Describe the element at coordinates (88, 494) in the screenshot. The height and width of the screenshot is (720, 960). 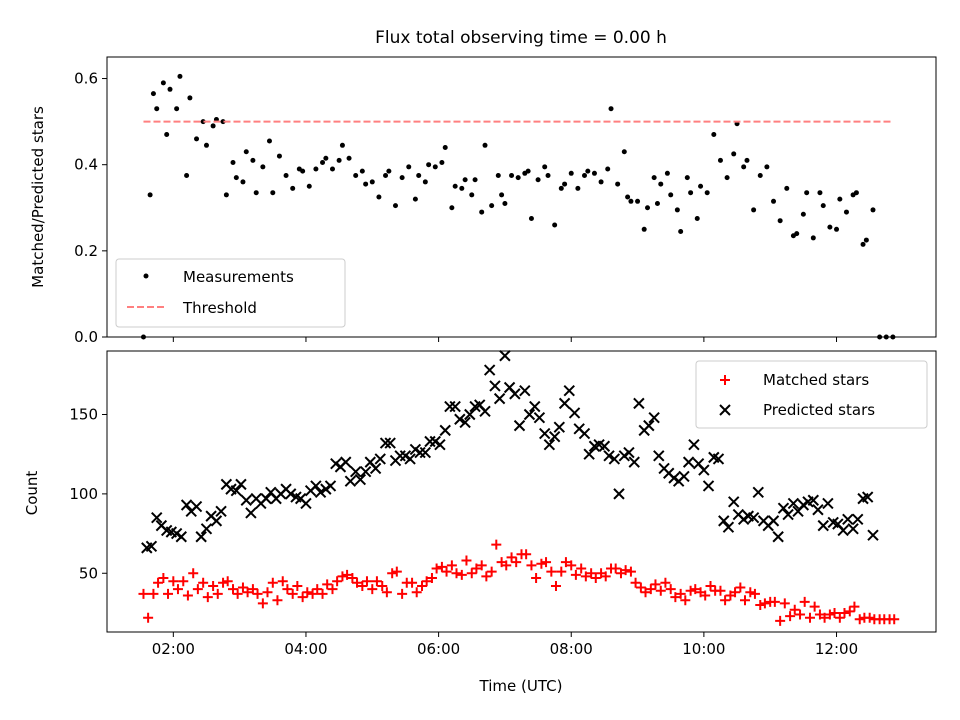
I see `bottom-y-ticks: 50 100 150` at that location.